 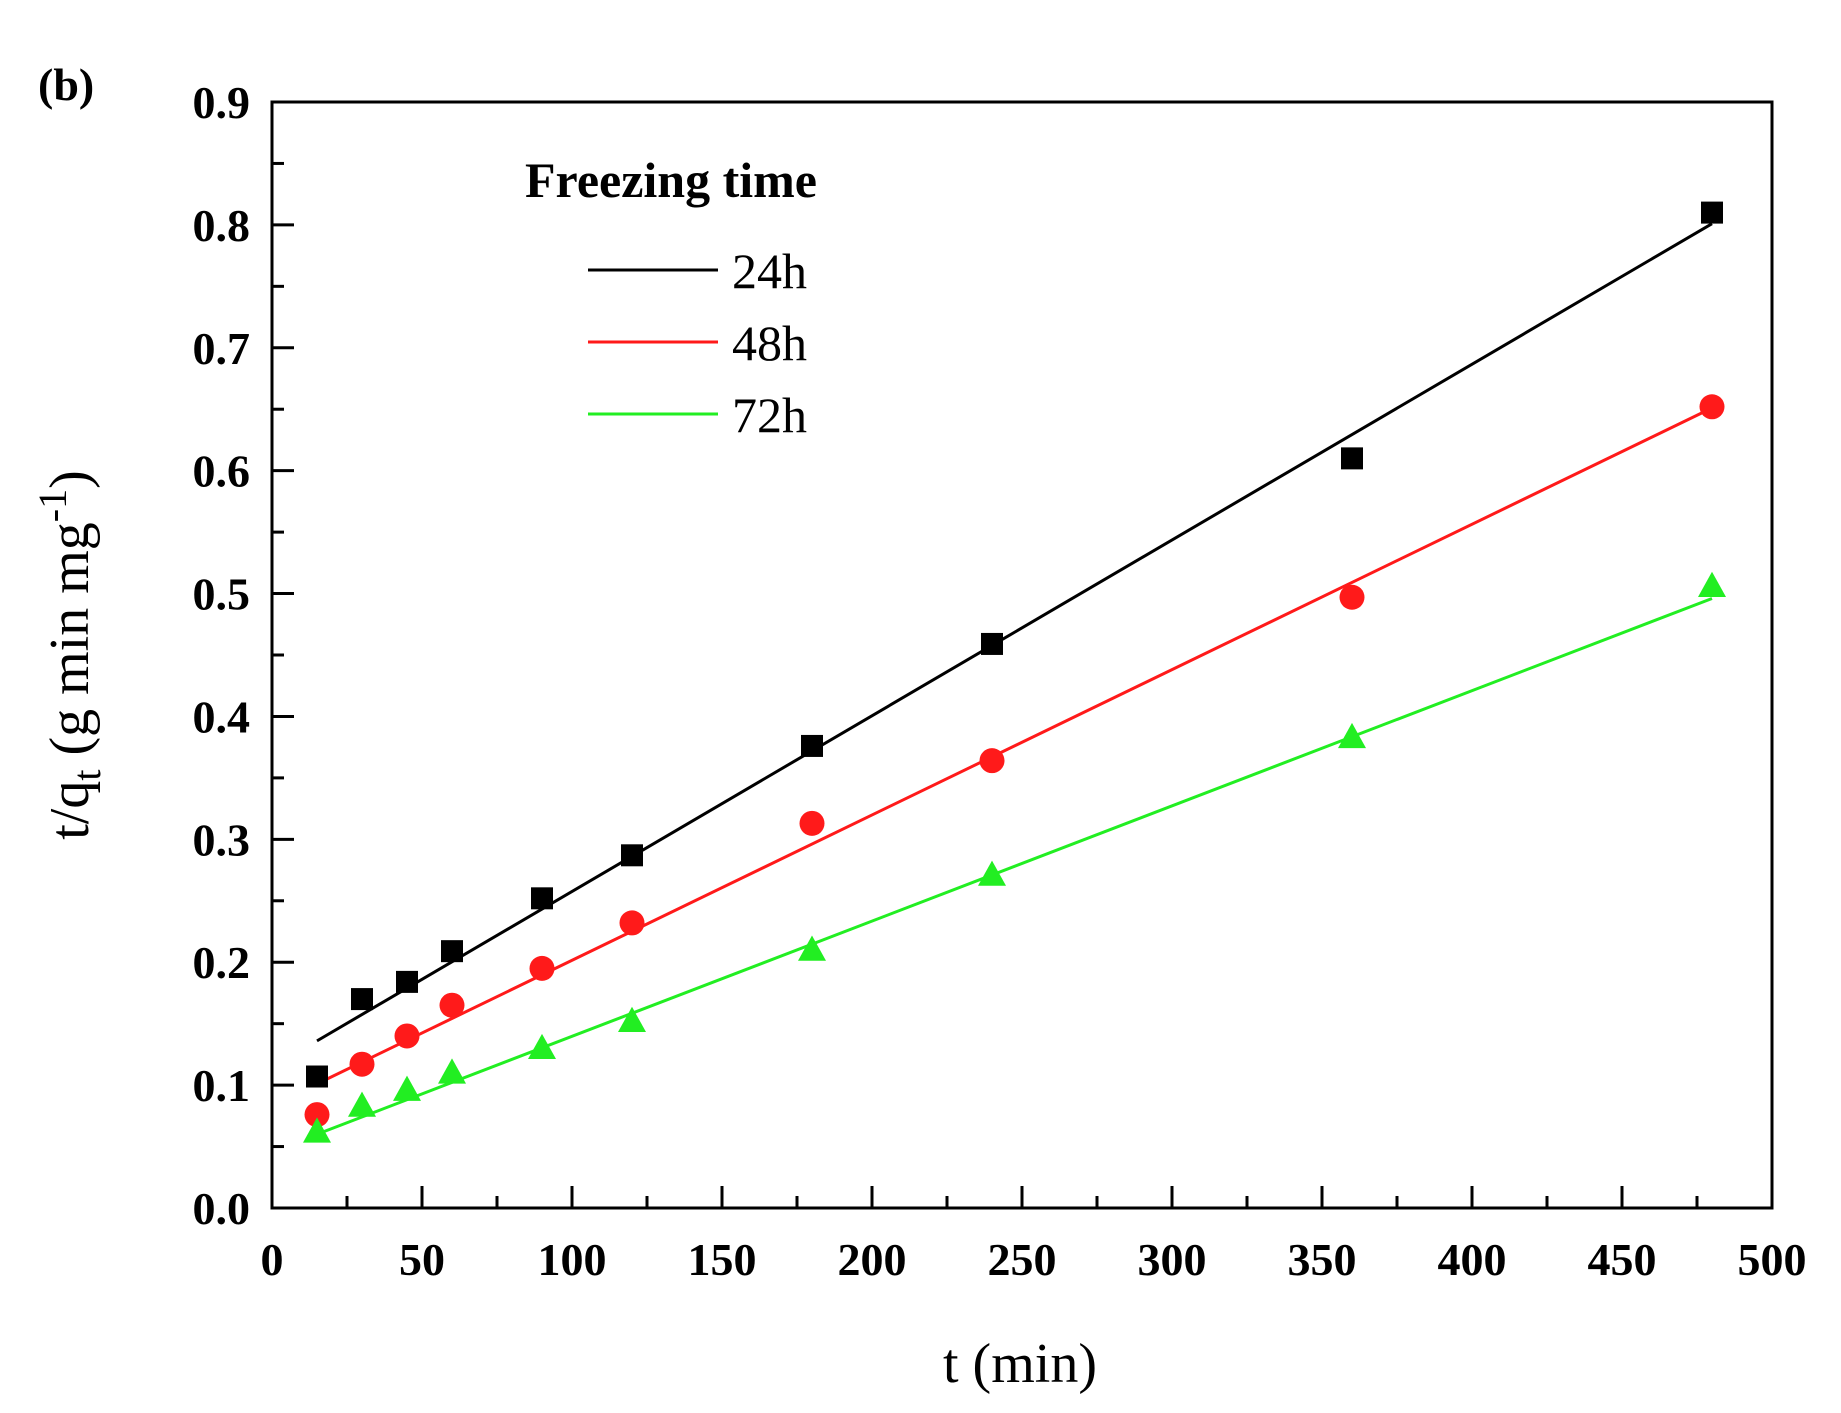 What do you see at coordinates (222, 1208) in the screenshot?
I see `y-tick-label: 0.0` at bounding box center [222, 1208].